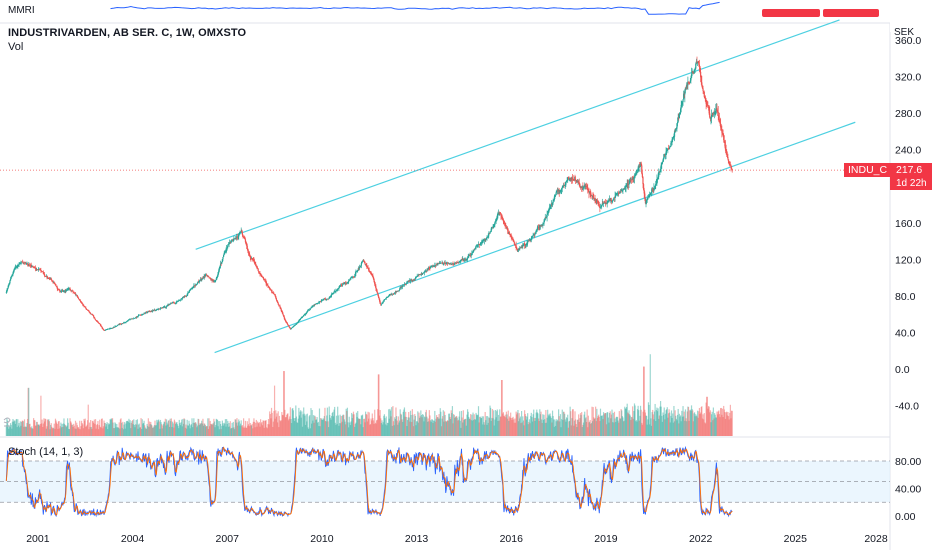  Describe the element at coordinates (791, 13) in the screenshot. I see `sell-button` at that location.